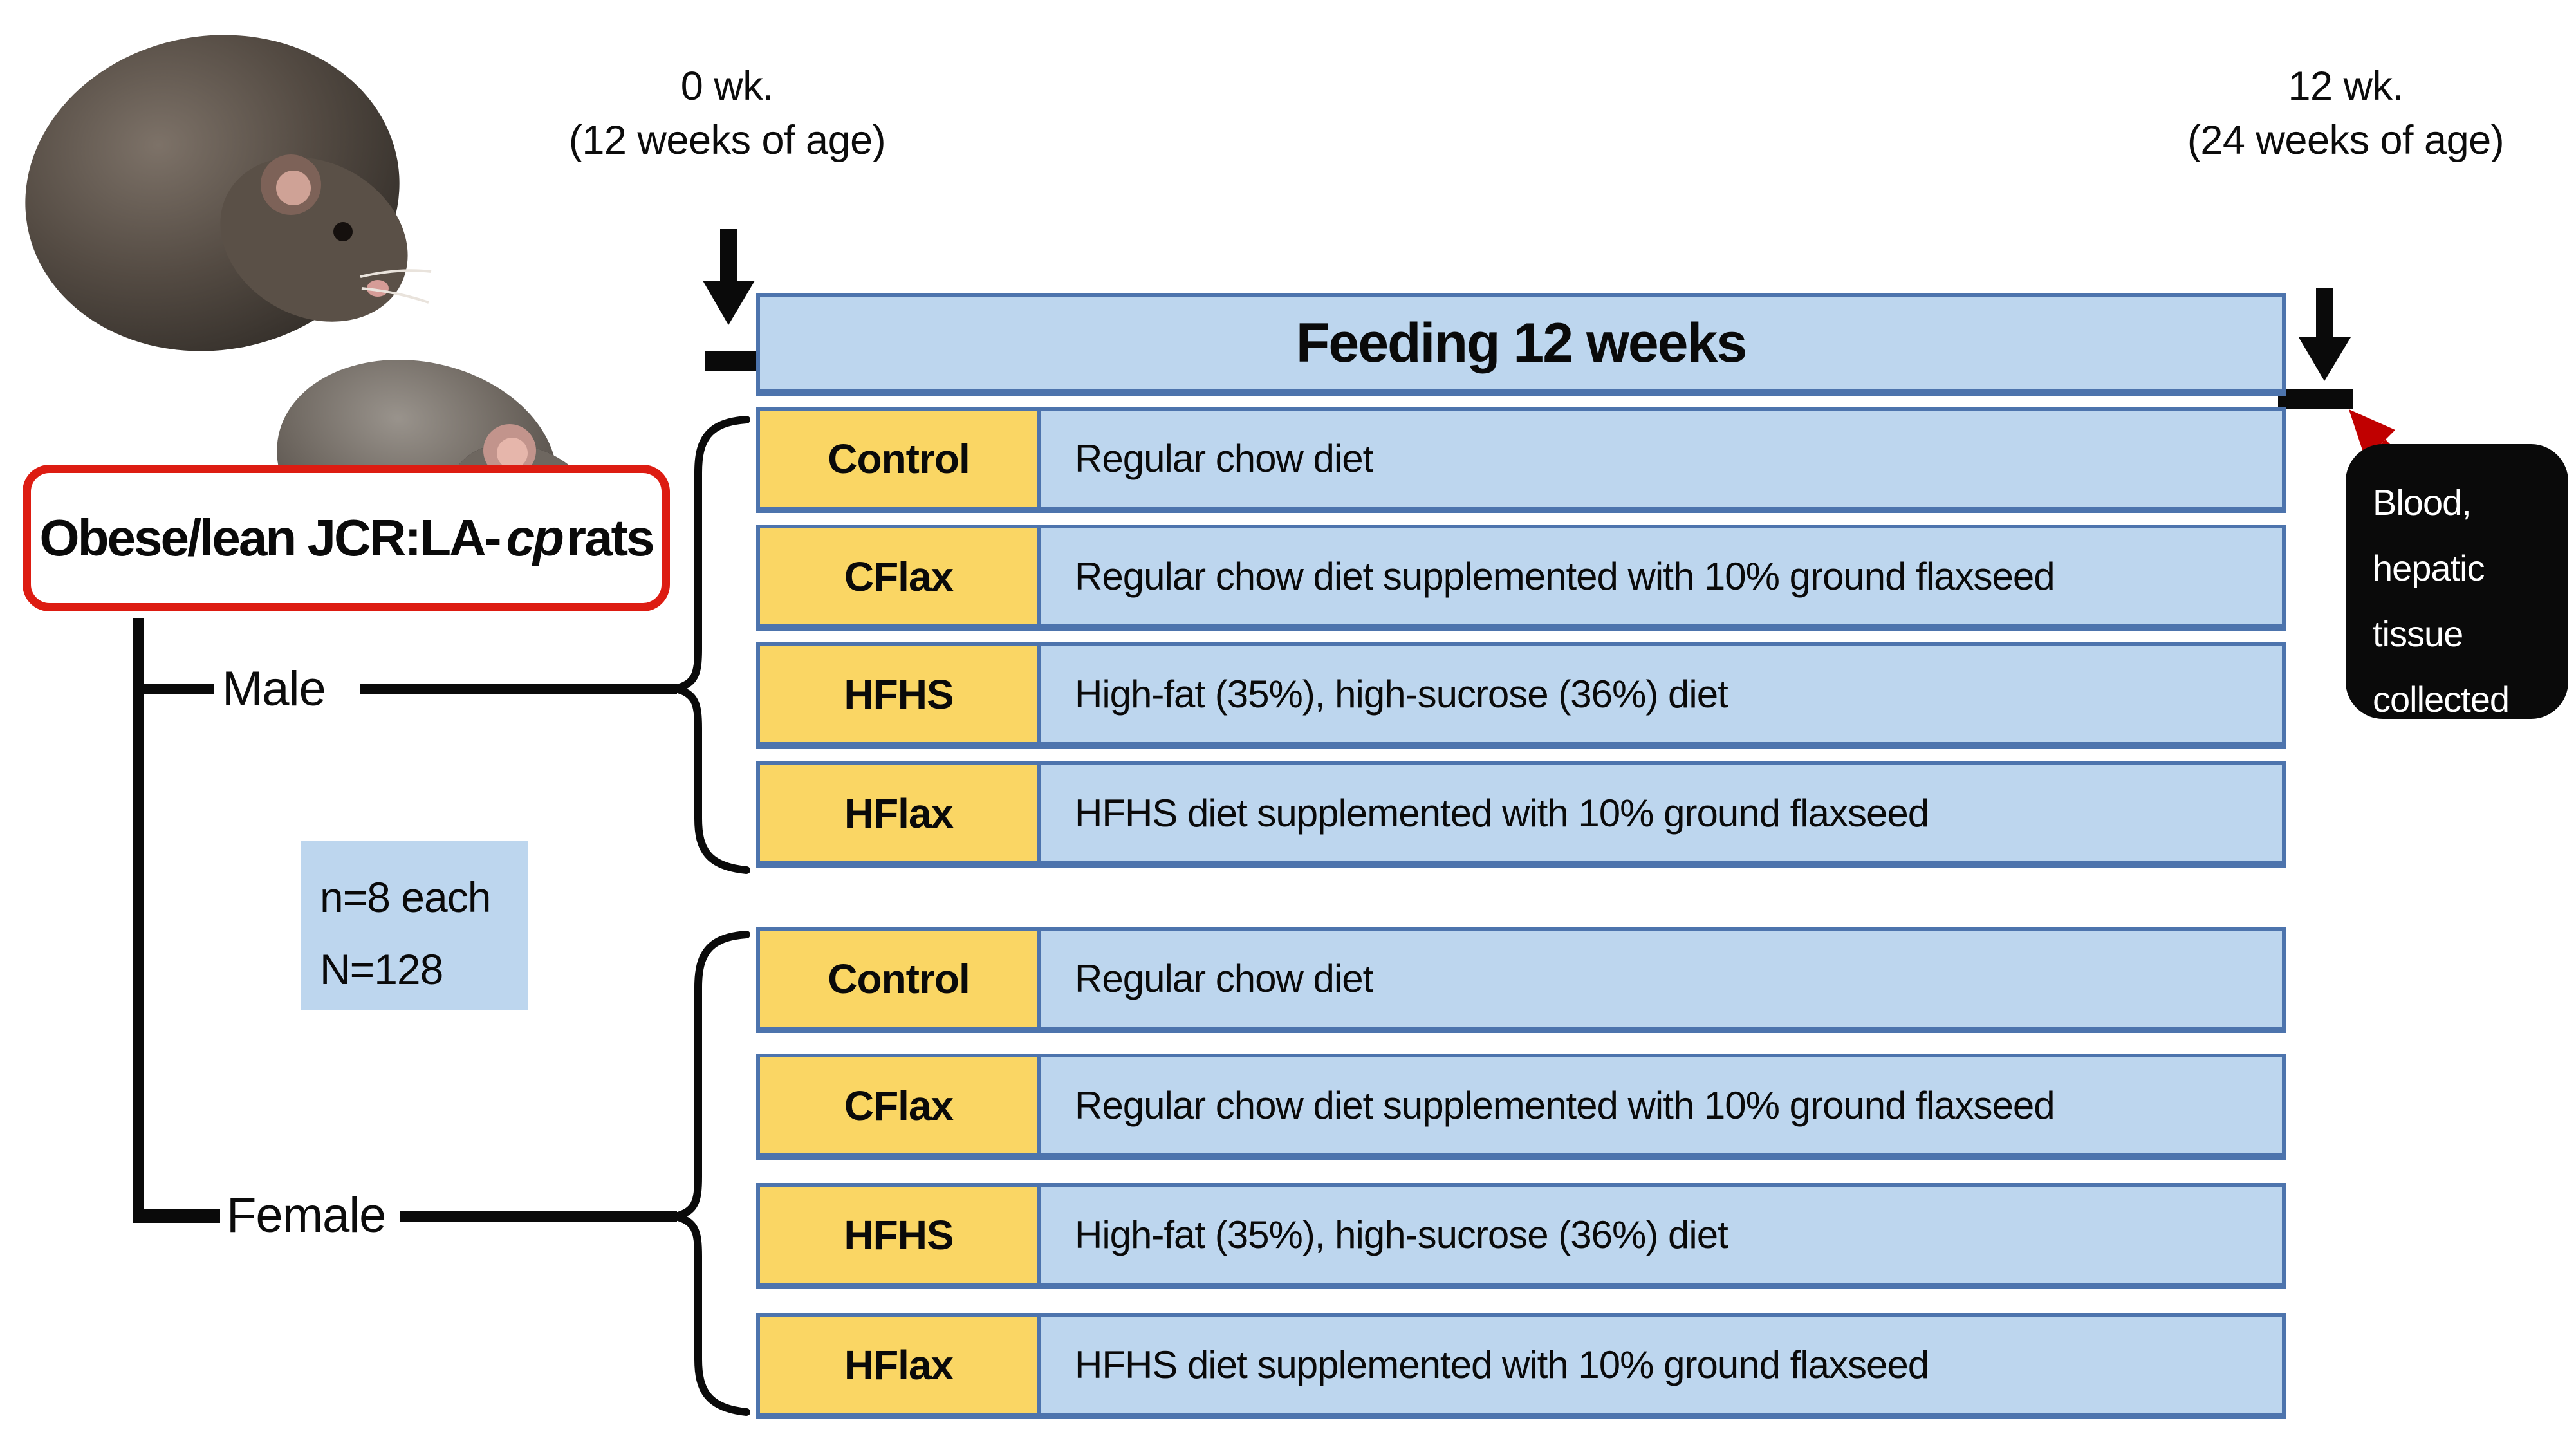 The width and height of the screenshot is (2576, 1452). What do you see at coordinates (535, 537) in the screenshot?
I see `subject-strain-gene: cp` at bounding box center [535, 537].